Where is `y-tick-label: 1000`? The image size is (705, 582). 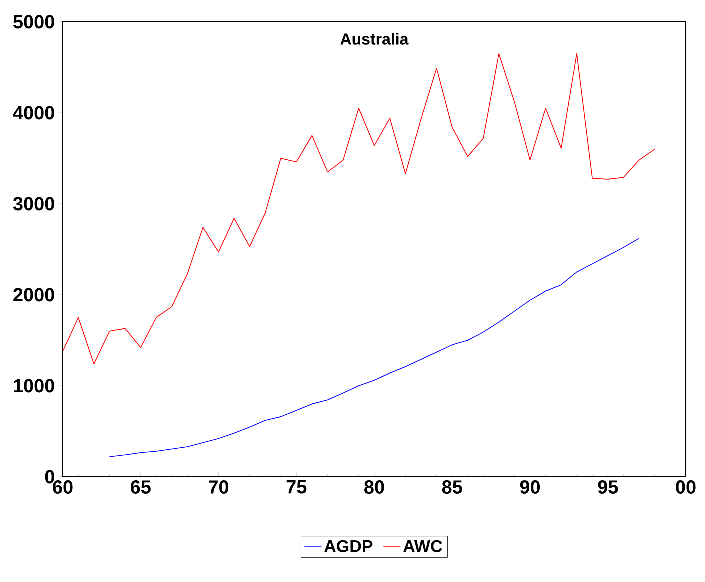
y-tick-label: 1000 is located at coordinates (34, 386).